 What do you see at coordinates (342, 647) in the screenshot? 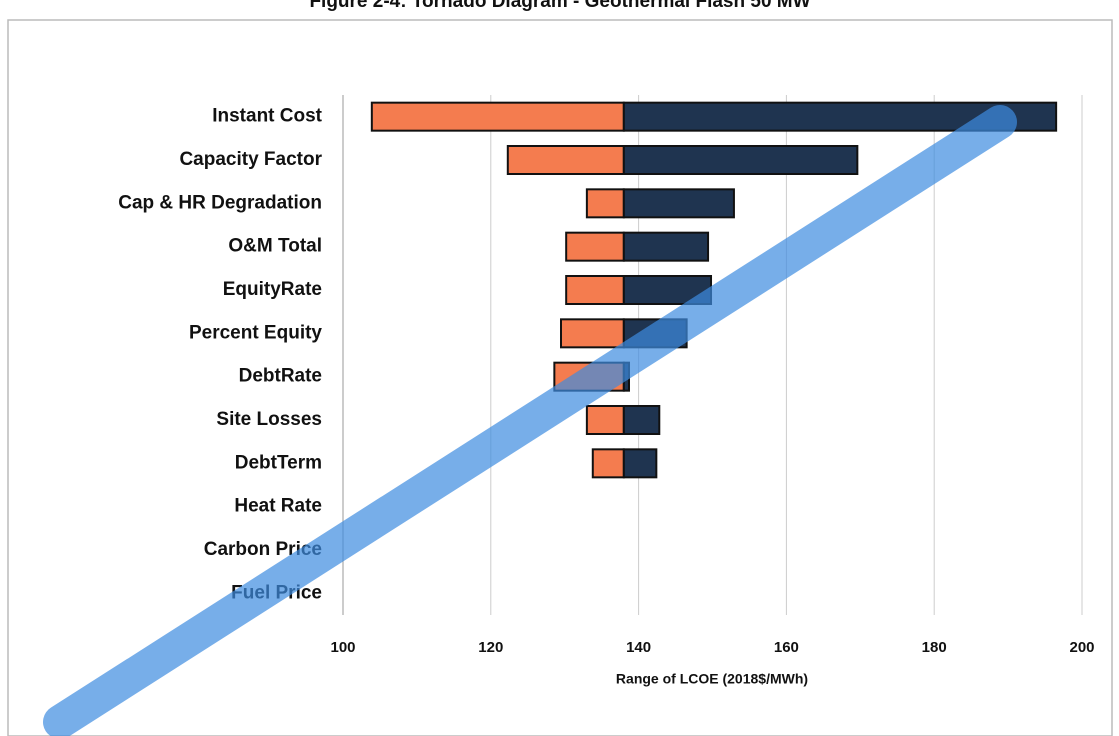
I see `x-tick-label: 100` at bounding box center [342, 647].